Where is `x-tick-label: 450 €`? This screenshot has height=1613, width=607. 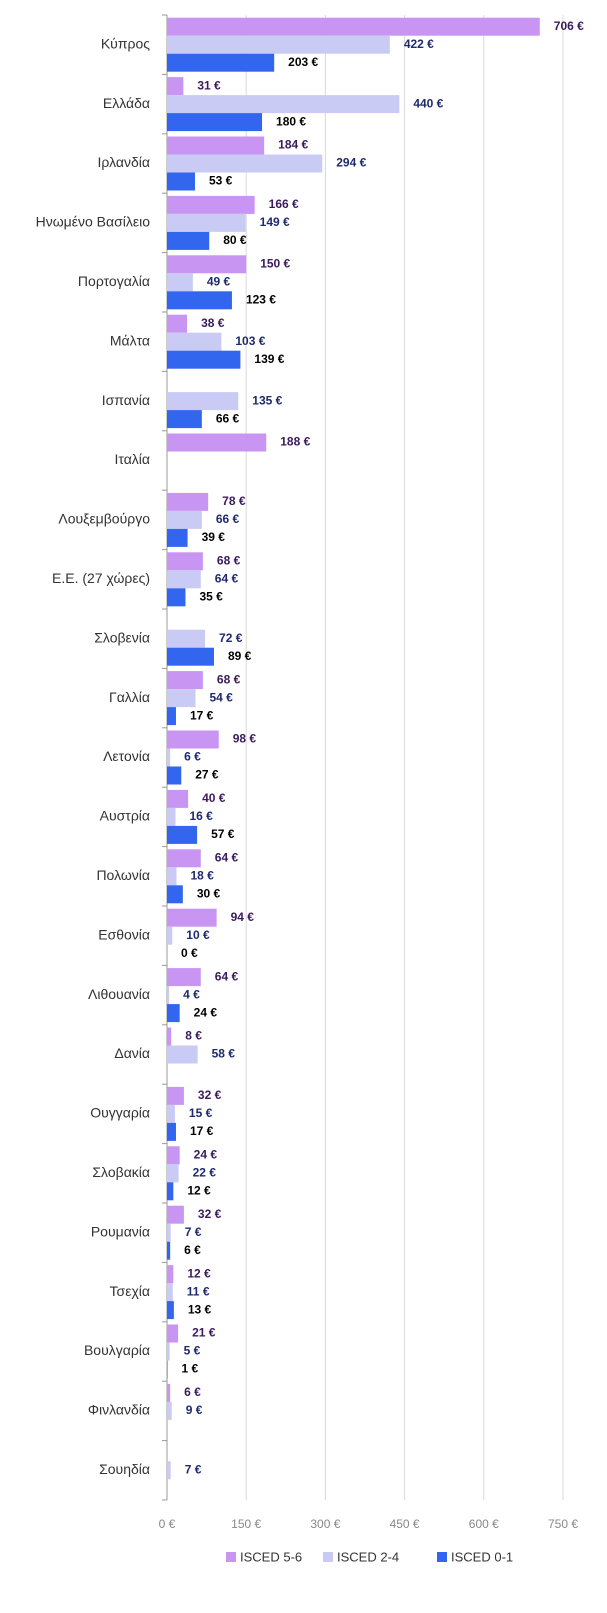 x-tick-label: 450 € is located at coordinates (405, 1524).